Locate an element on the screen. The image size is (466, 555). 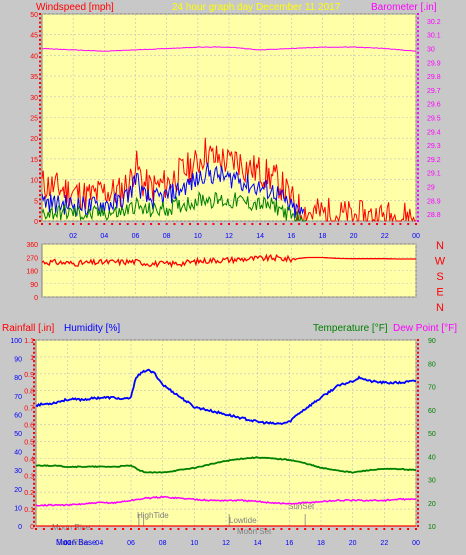
temperature-y-tick-label: 30 is located at coordinates (432, 481).